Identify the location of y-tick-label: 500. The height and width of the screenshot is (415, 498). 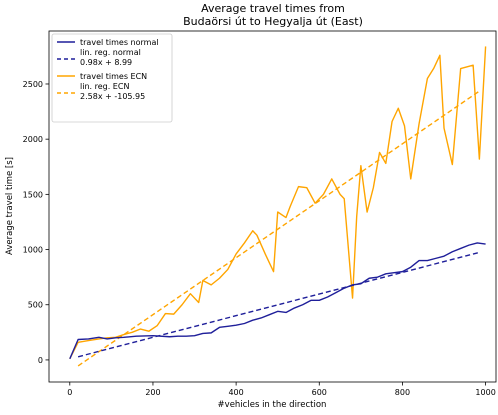
(35, 305).